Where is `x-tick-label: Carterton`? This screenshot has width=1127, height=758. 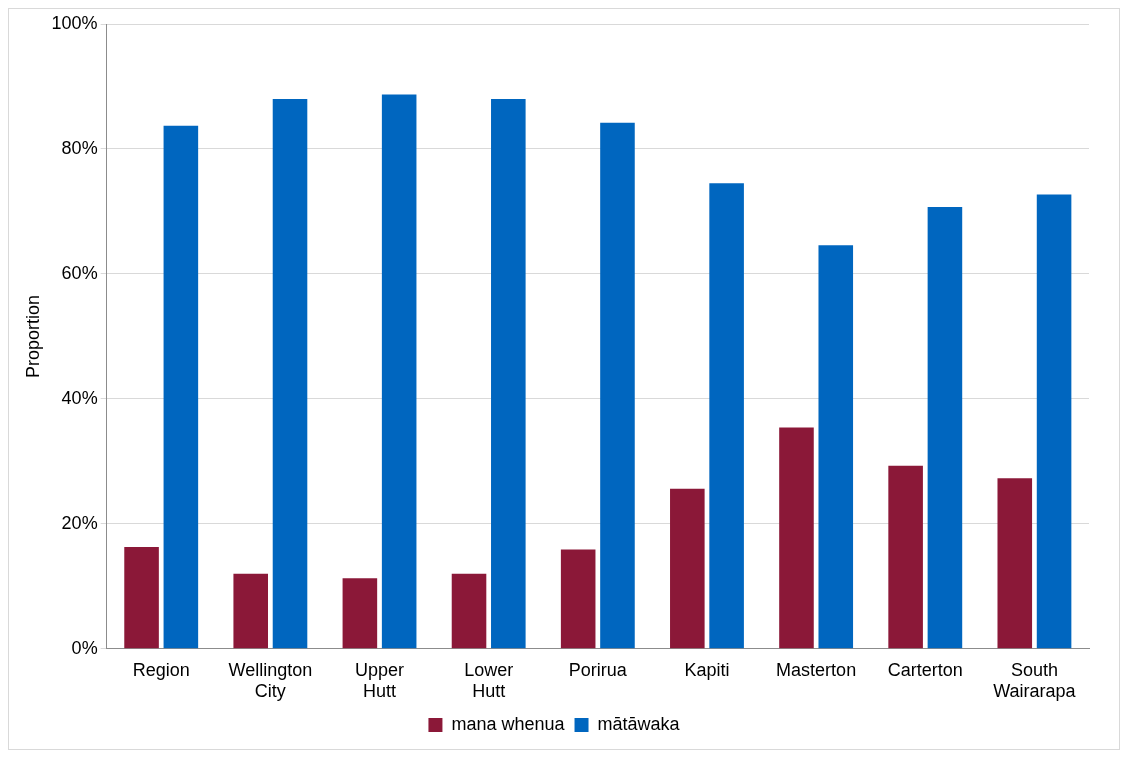
x-tick-label: Carterton is located at coordinates (925, 669).